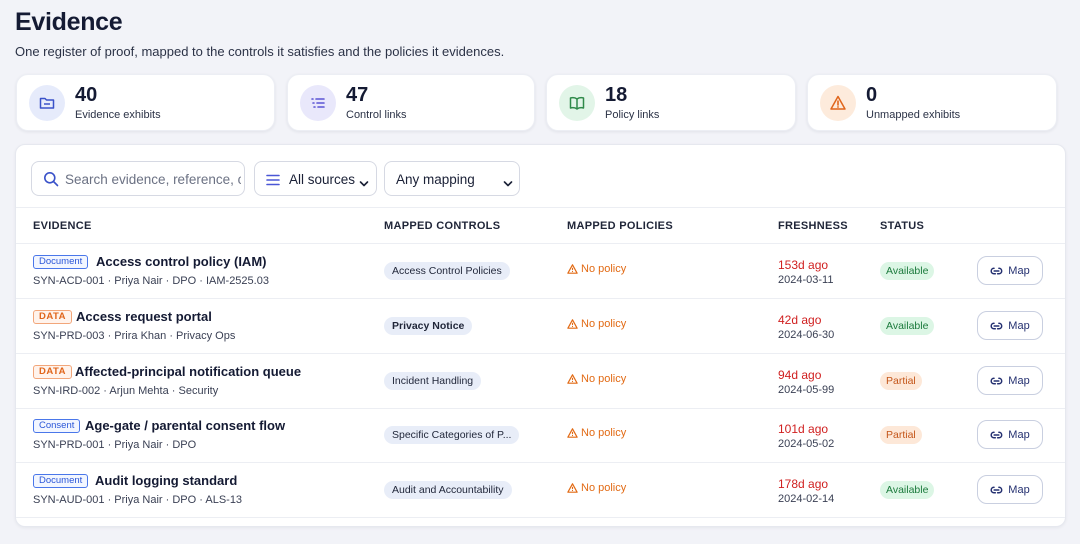 The height and width of the screenshot is (544, 1080). Describe the element at coordinates (69, 22) in the screenshot. I see `page-title: Evidence` at that location.